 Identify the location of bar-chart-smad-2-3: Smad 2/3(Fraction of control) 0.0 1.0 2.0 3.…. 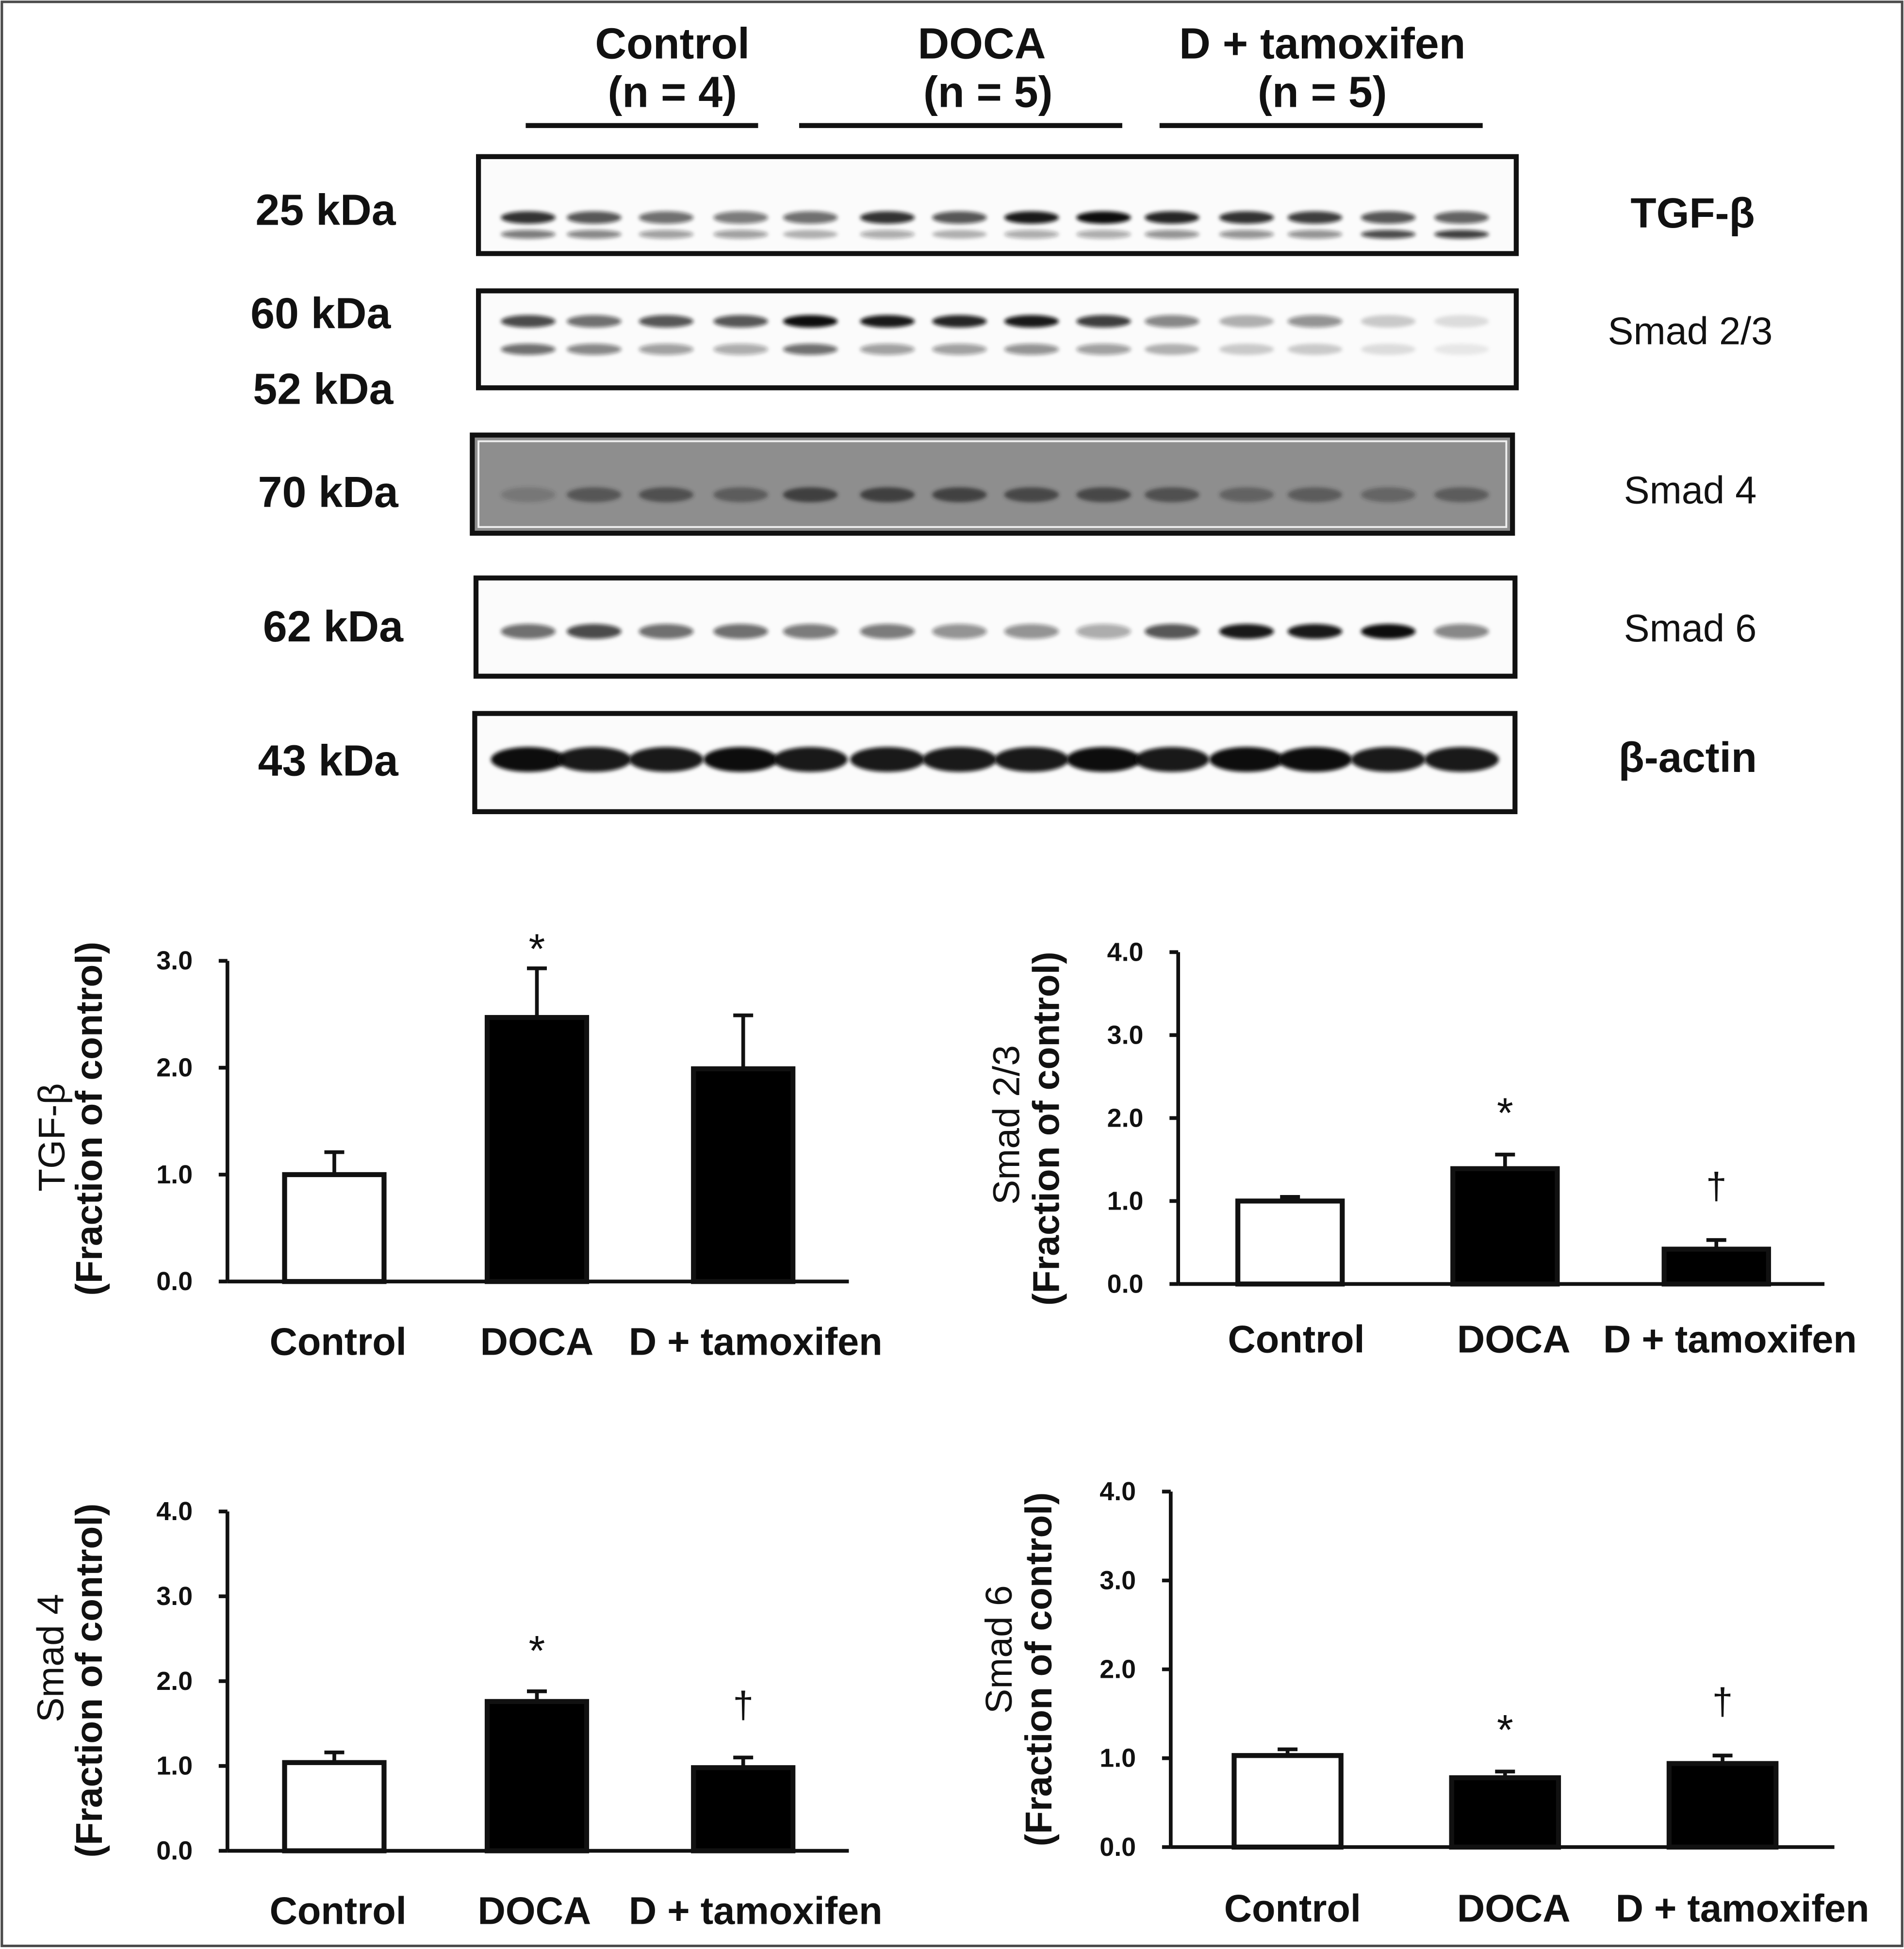
(1420, 1148).